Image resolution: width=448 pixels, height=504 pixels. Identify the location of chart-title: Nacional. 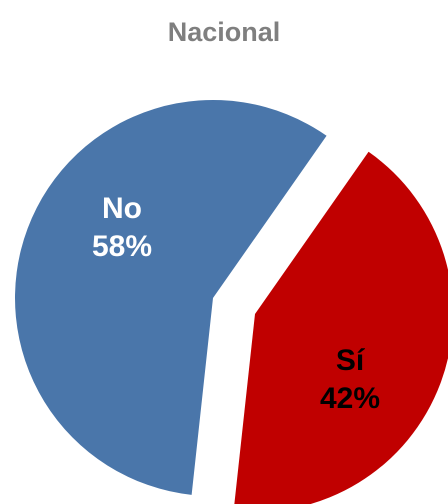
(224, 32).